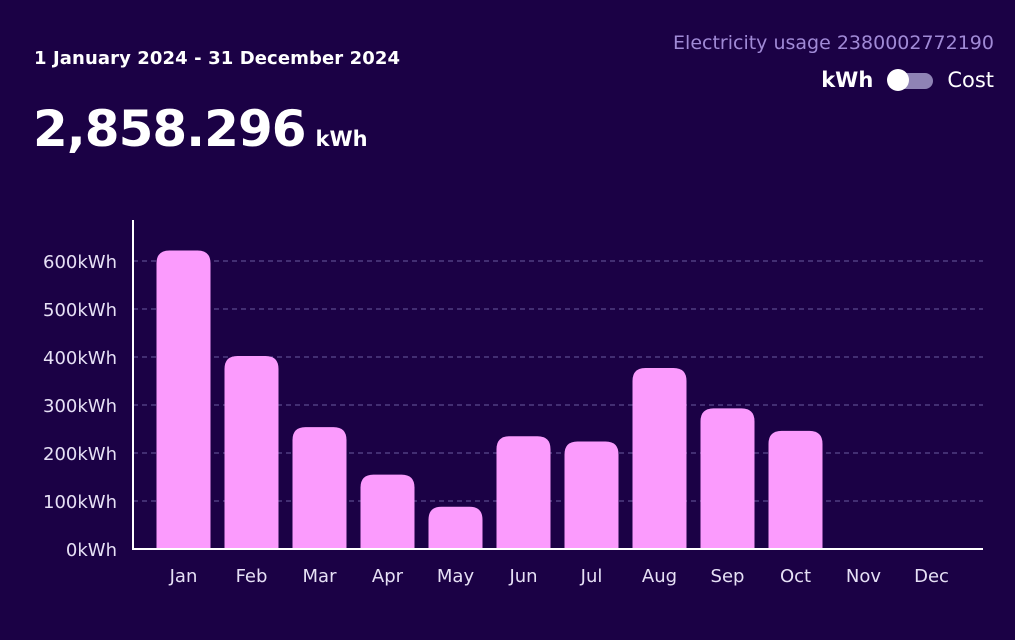  What do you see at coordinates (388, 576) in the screenshot?
I see `x-tick-label: Apr` at bounding box center [388, 576].